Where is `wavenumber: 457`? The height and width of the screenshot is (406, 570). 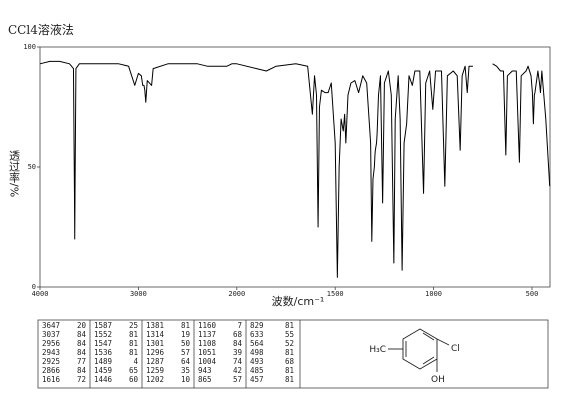
wavenumber: 457 is located at coordinates (257, 379).